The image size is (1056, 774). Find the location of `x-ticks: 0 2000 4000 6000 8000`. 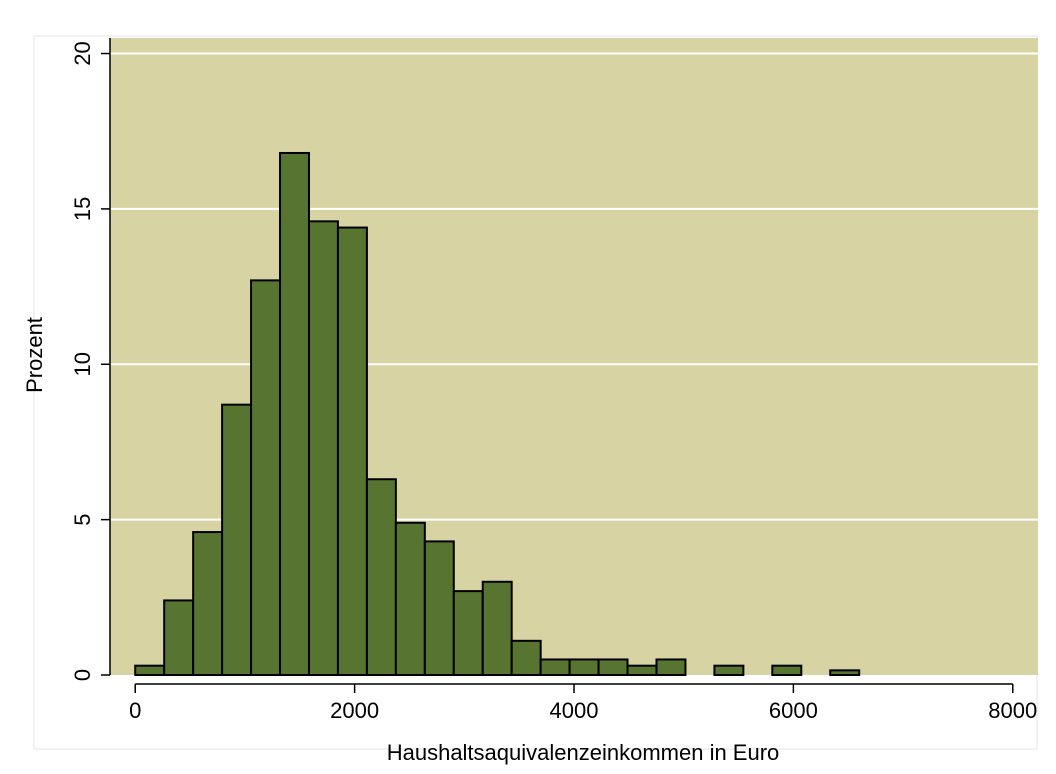

x-ticks: 0 2000 4000 6000 8000 is located at coordinates (583, 703).